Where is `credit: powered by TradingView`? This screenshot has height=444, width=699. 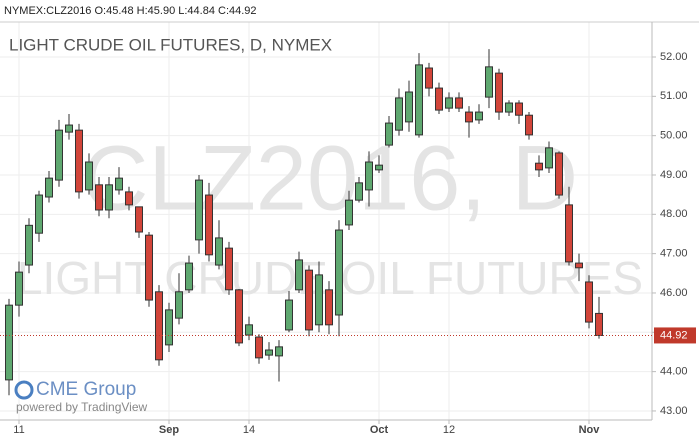 credit: powered by TradingView is located at coordinates (82, 407).